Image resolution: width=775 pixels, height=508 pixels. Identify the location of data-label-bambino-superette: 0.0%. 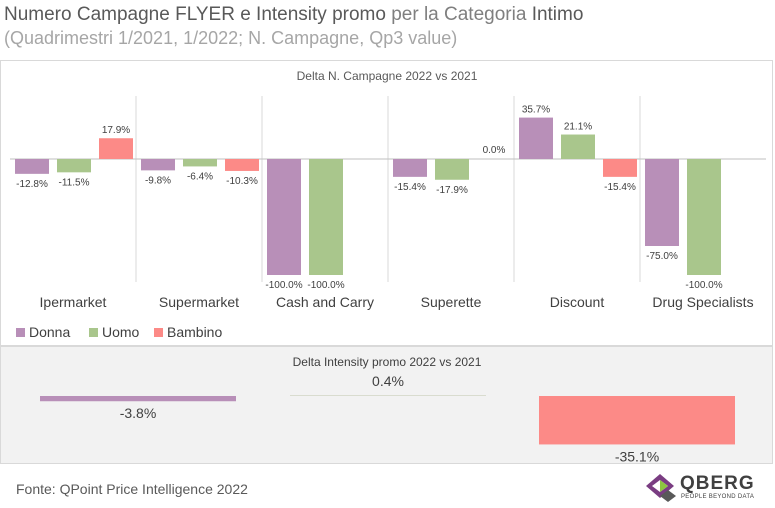
(494, 150).